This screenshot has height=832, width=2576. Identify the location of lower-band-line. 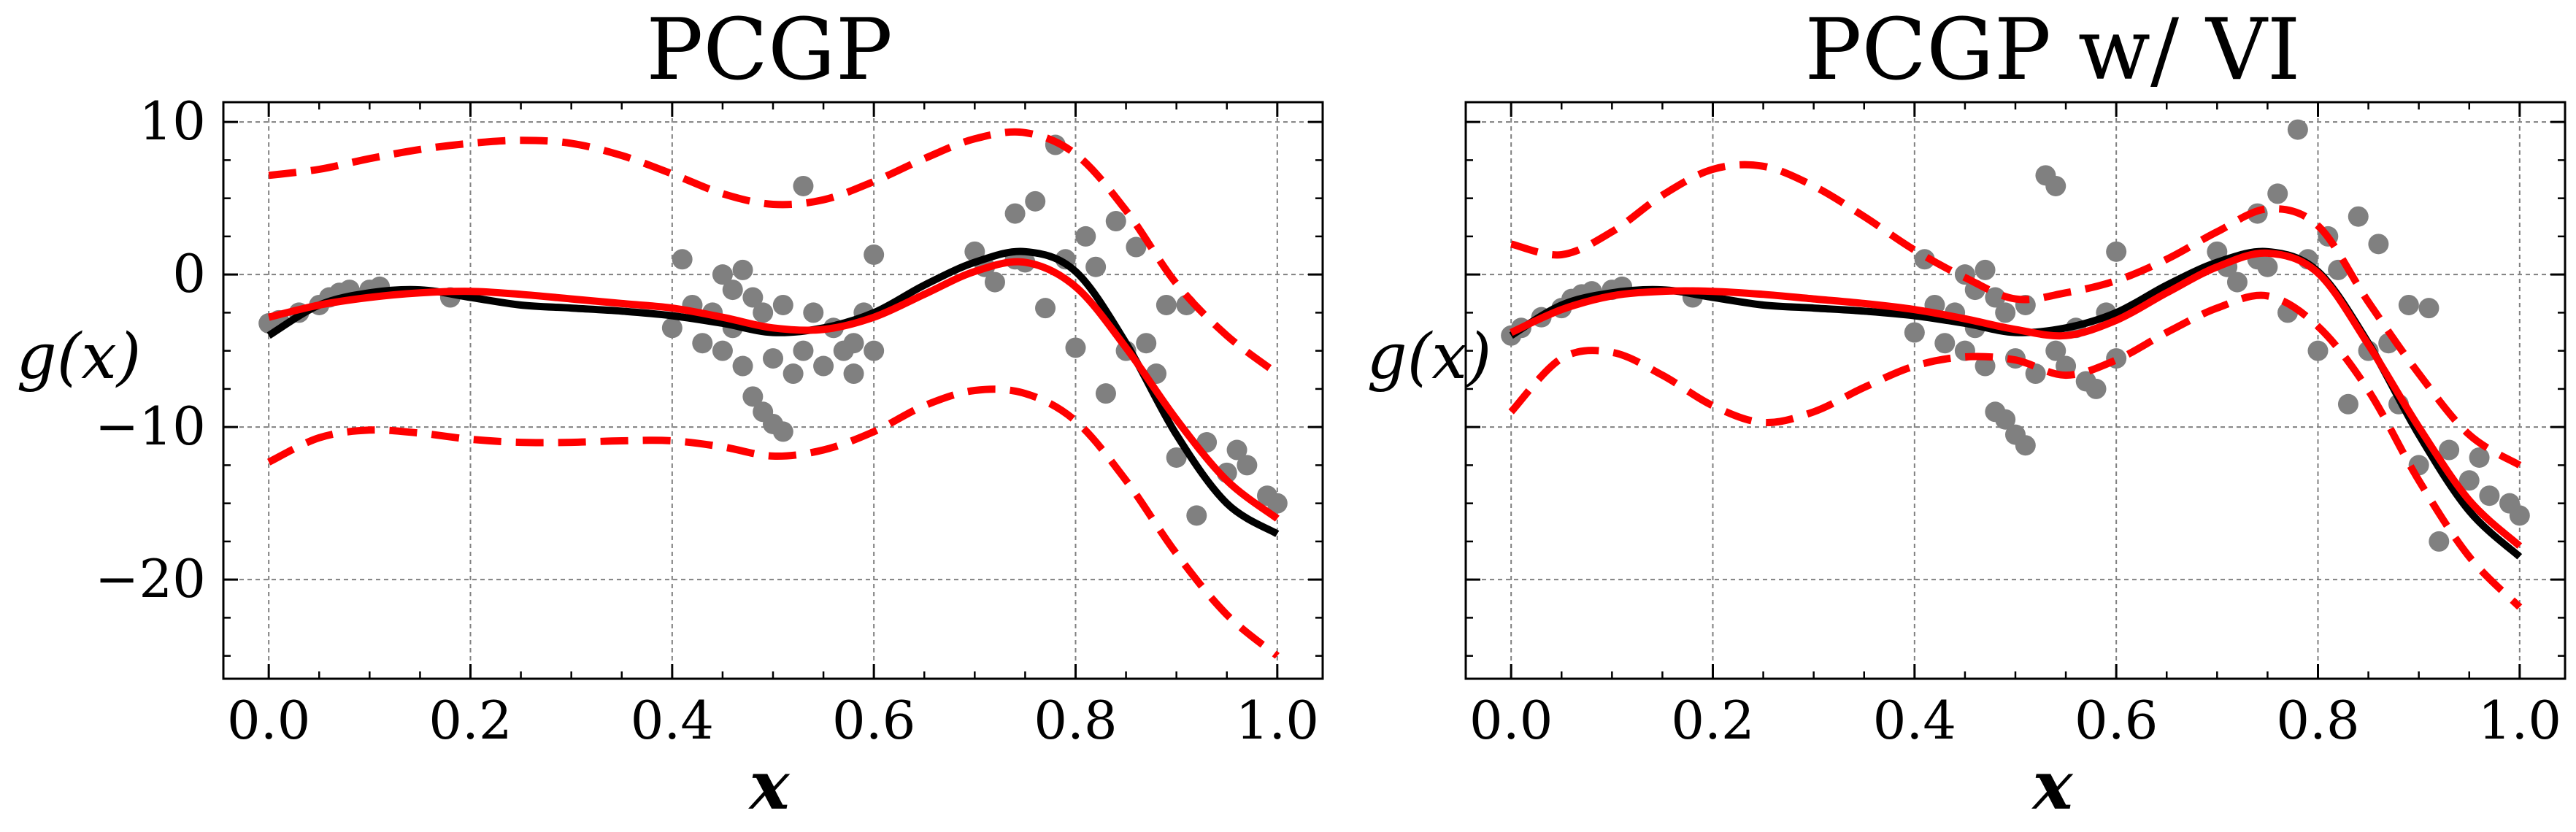
(773, 522).